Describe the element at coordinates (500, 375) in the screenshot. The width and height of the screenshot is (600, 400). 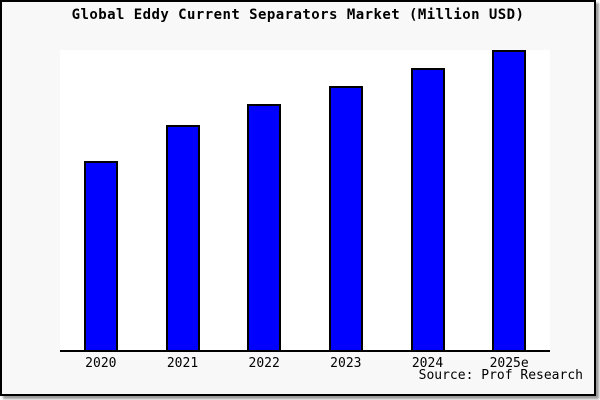
I see `source-note: Source: Prof Research` at that location.